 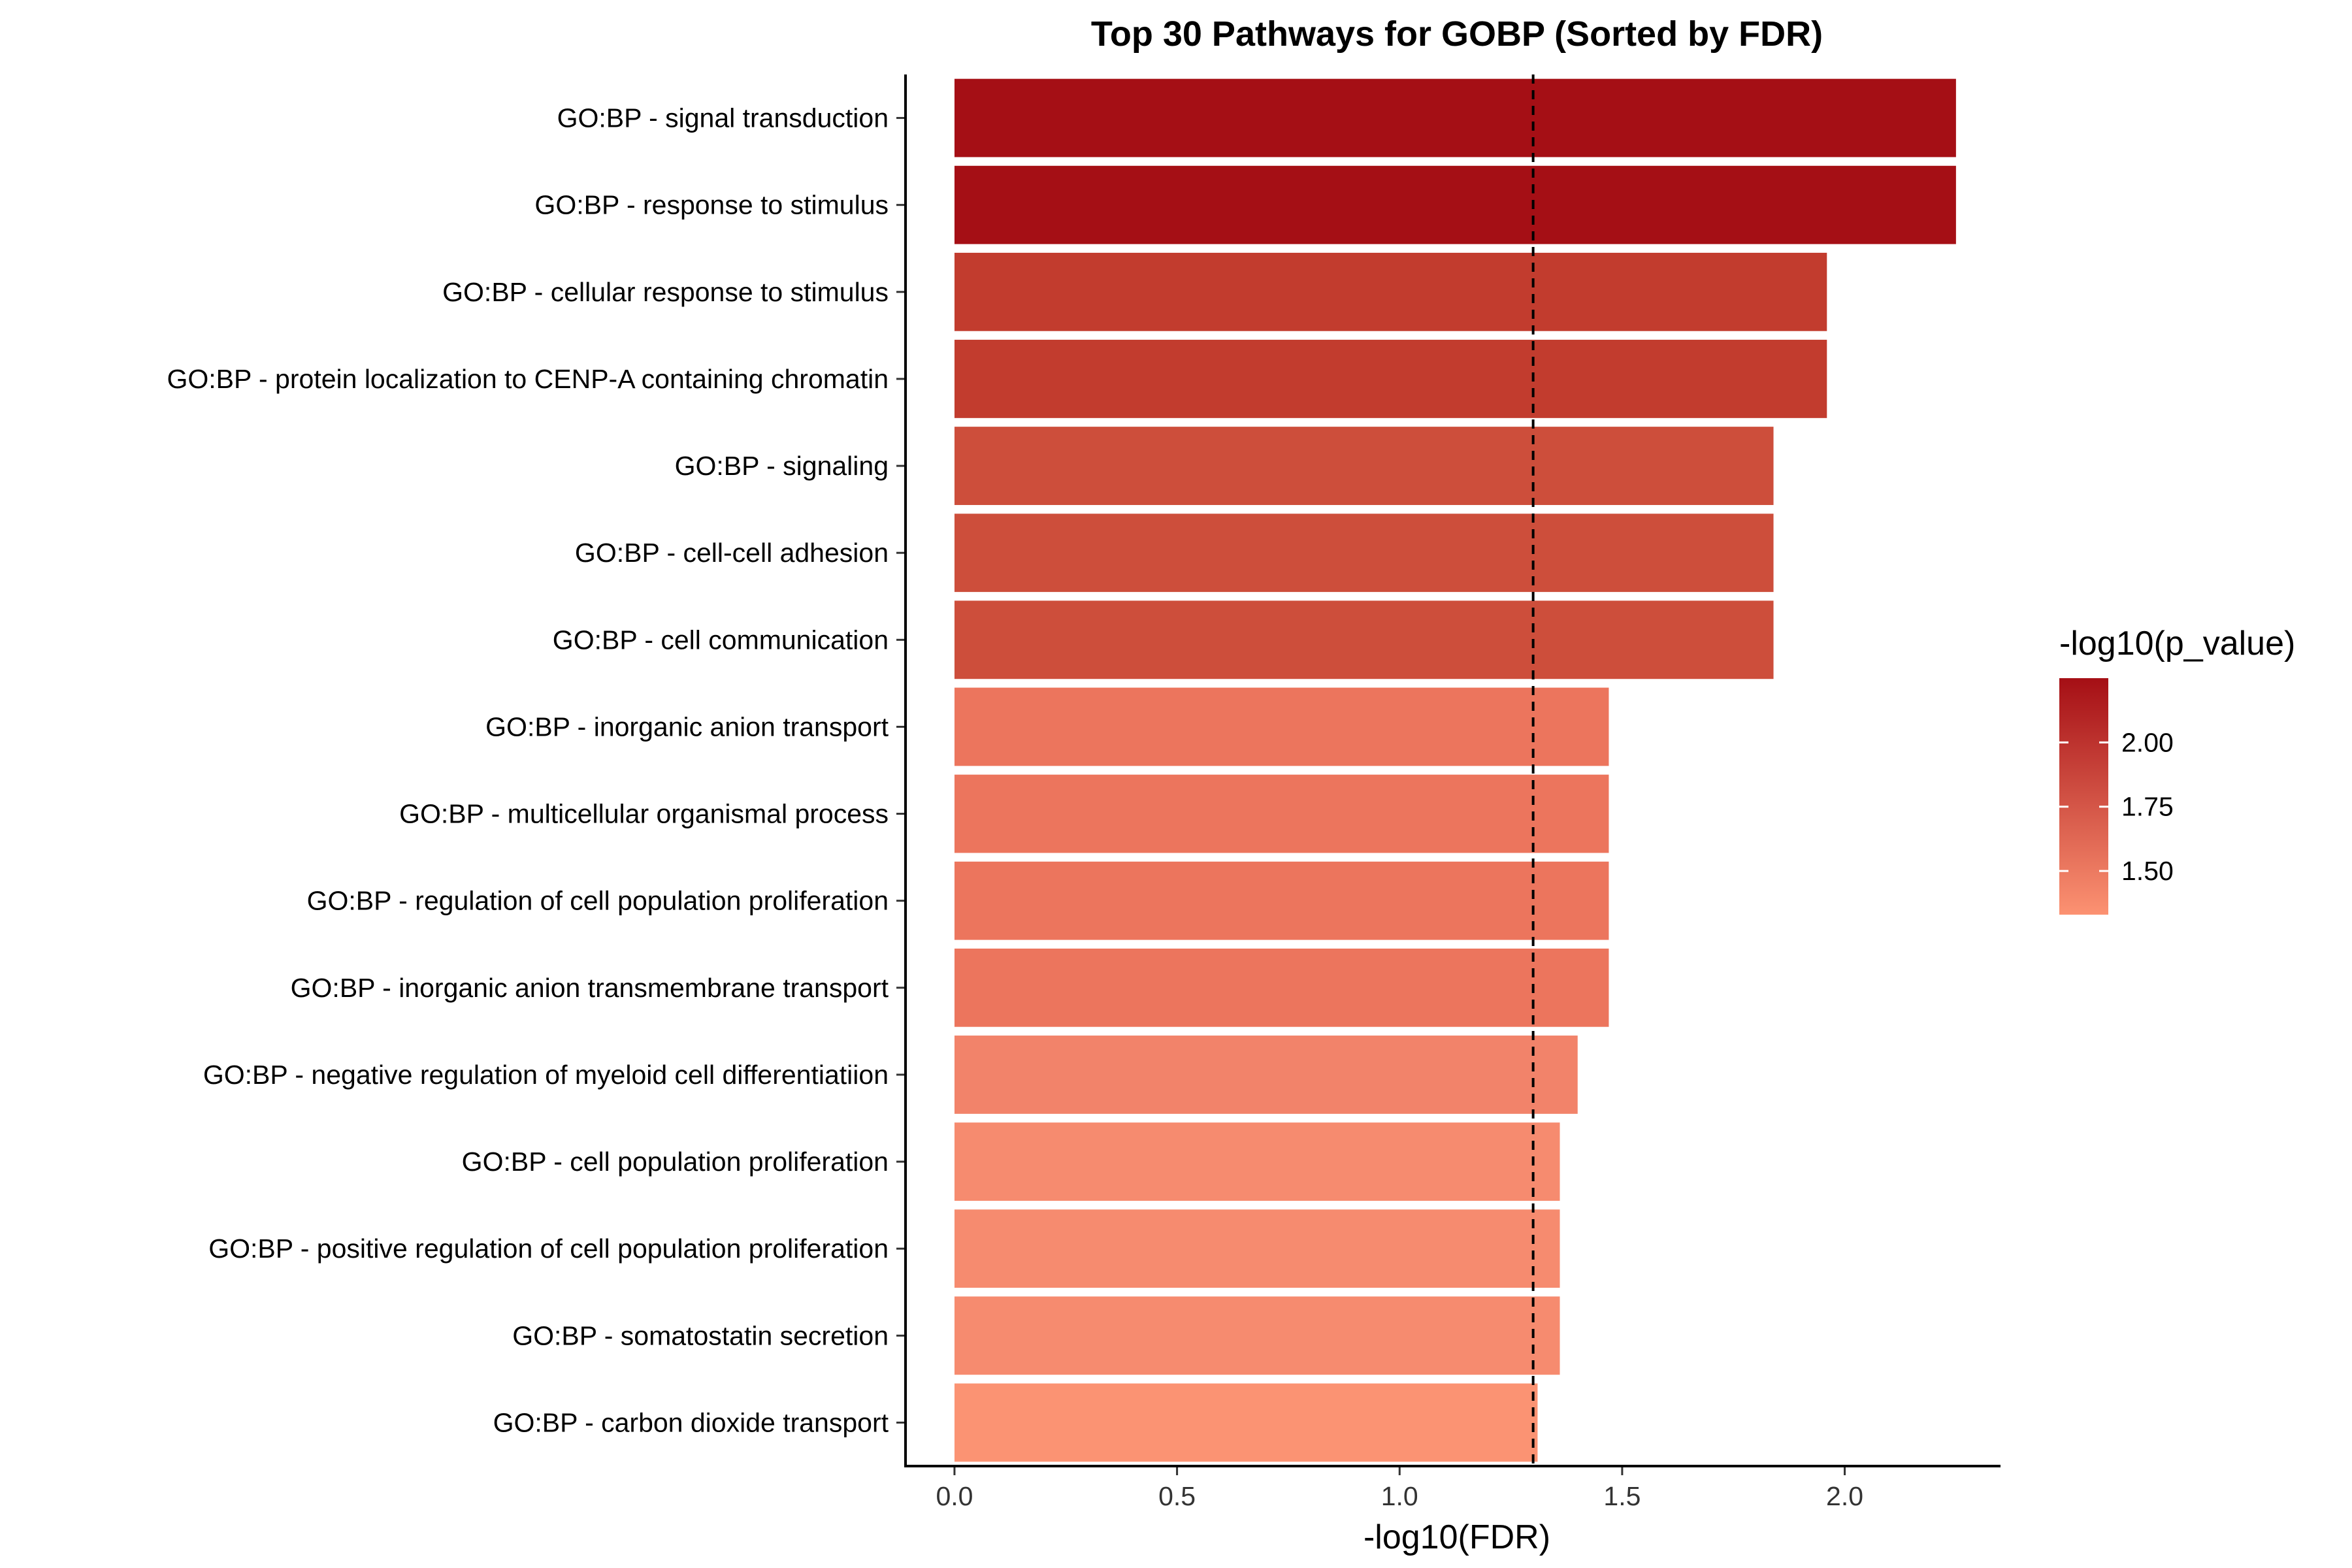 I want to click on x-axis-ticks: 0.0 0.5 1.0 1.5 2.0, so click(x=1399, y=1488).